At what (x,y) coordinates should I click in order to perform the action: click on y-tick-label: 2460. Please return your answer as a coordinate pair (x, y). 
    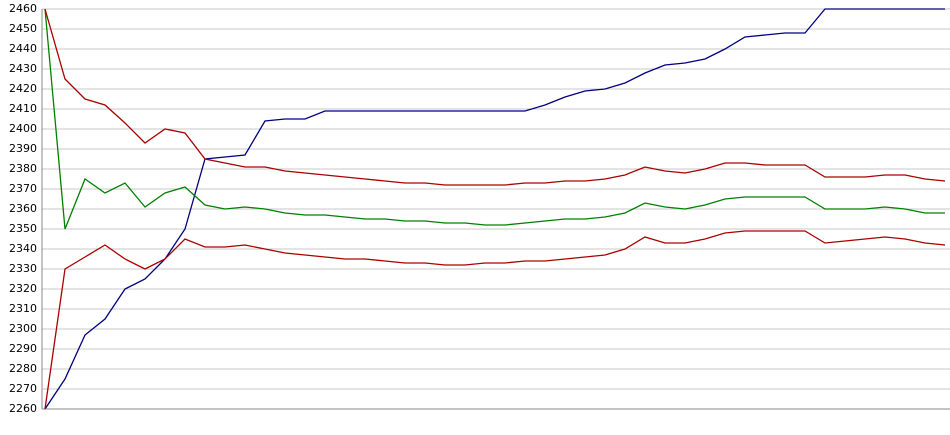
    Looking at the image, I should click on (23, 8).